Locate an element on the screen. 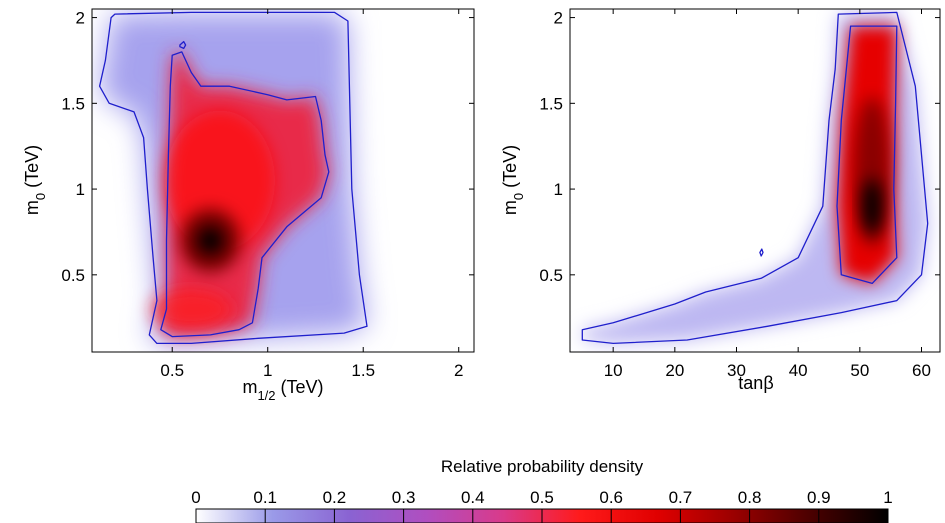  left-contour-island is located at coordinates (183, 45).